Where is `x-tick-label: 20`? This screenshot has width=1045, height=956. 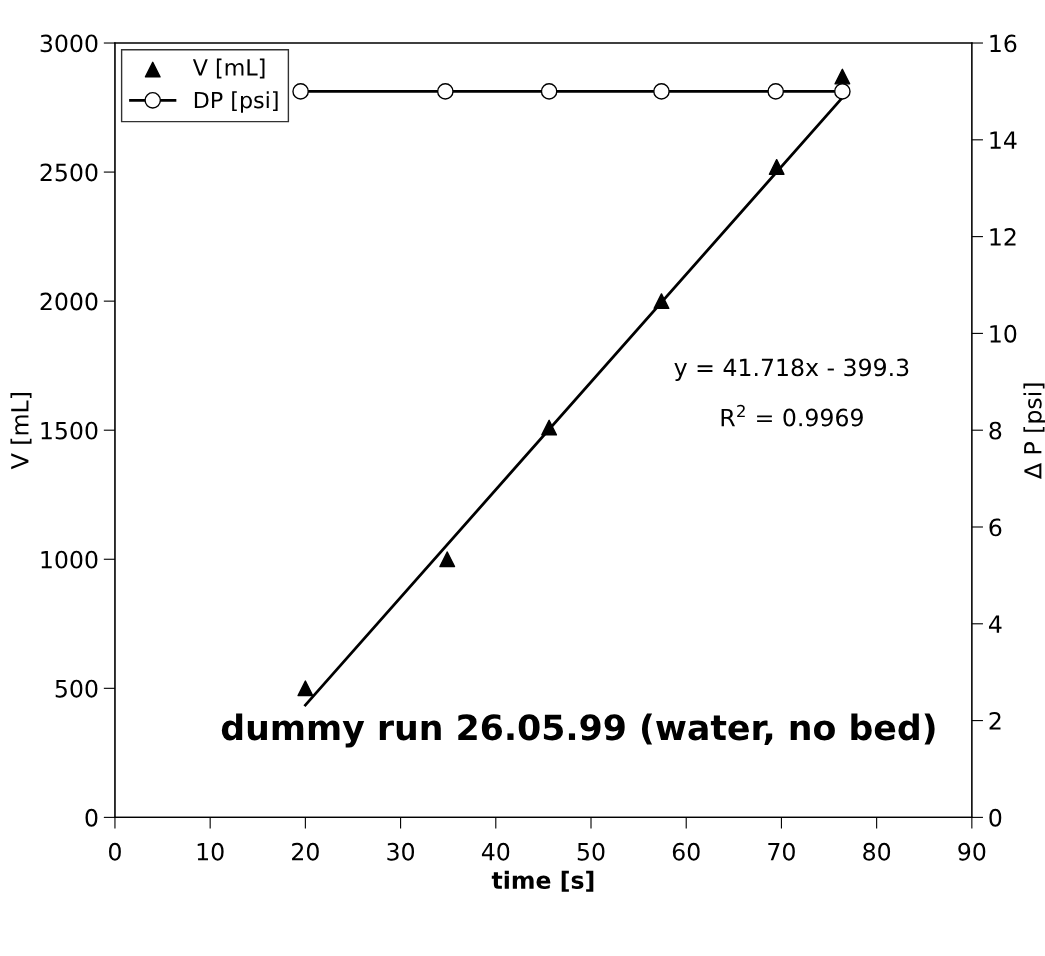 x-tick-label: 20 is located at coordinates (305, 851).